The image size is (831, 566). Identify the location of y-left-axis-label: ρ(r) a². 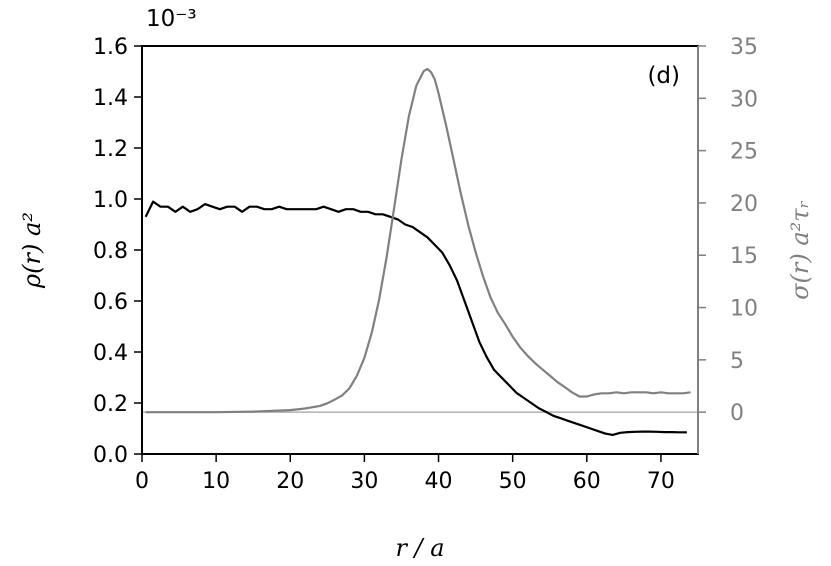
(32, 250).